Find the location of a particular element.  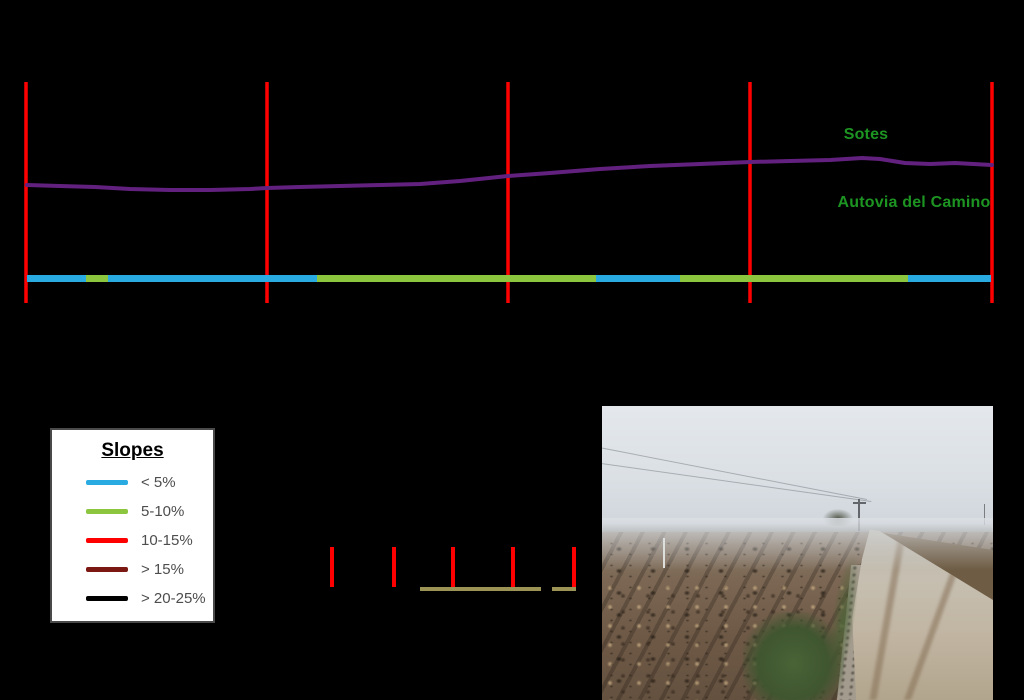

legend-item: 5-10% is located at coordinates (132, 511).